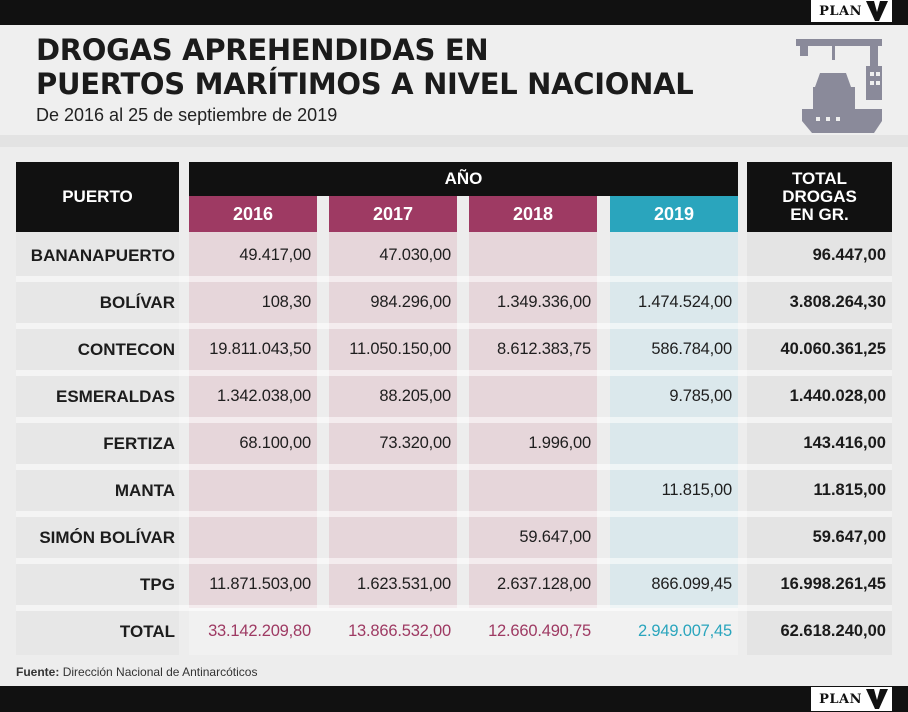 The image size is (908, 712). Describe the element at coordinates (539, 631) in the screenshot. I see `cell-2018: 12.660.490,75` at that location.